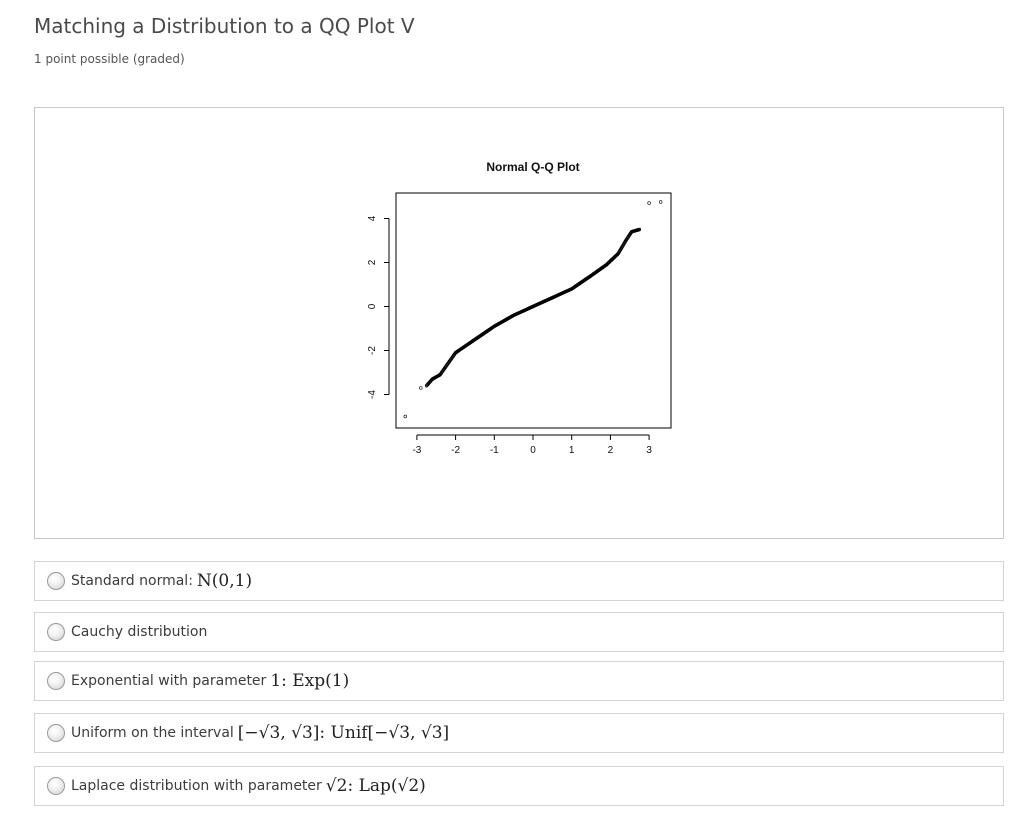  I want to click on chart-title: Normal Q-Q Plot, so click(532, 167).